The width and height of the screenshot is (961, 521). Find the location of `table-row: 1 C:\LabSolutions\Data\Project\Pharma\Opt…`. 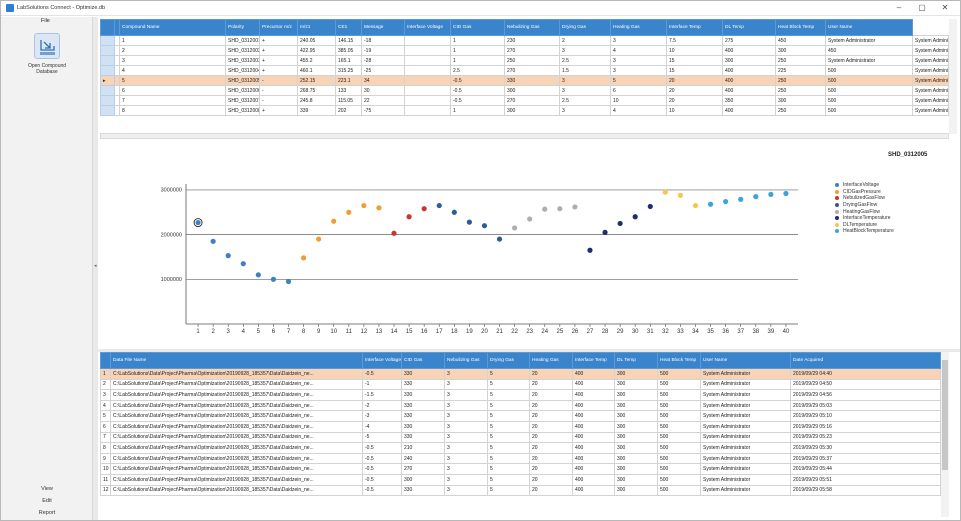

table-row: 1 C:\LabSolutions\Data\Project\Pharma\Opt… is located at coordinates (520, 374).